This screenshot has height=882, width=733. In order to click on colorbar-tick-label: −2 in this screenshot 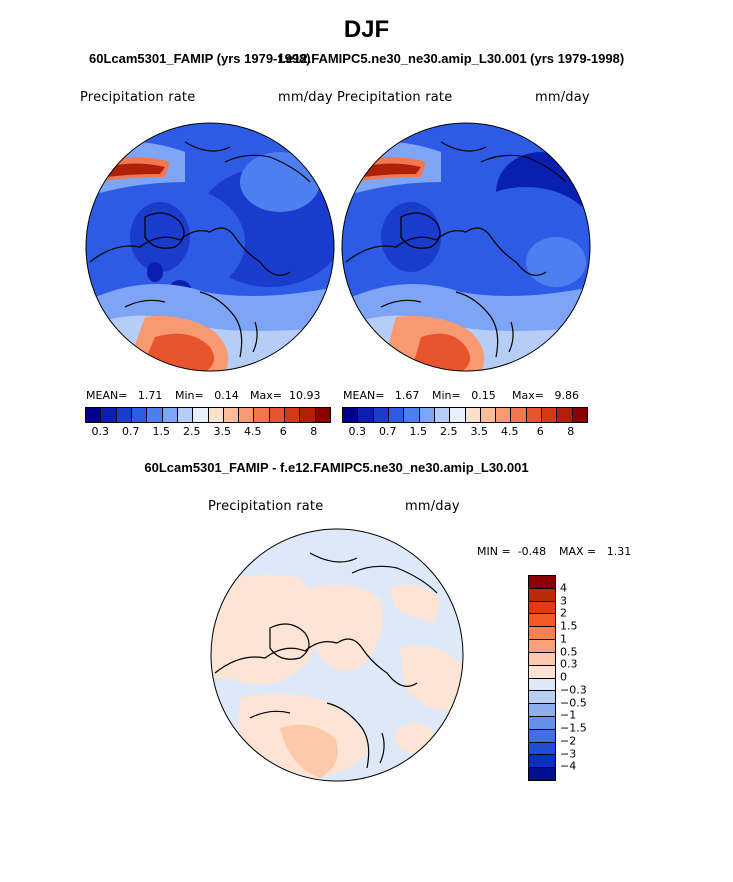, I will do `click(568, 741)`.